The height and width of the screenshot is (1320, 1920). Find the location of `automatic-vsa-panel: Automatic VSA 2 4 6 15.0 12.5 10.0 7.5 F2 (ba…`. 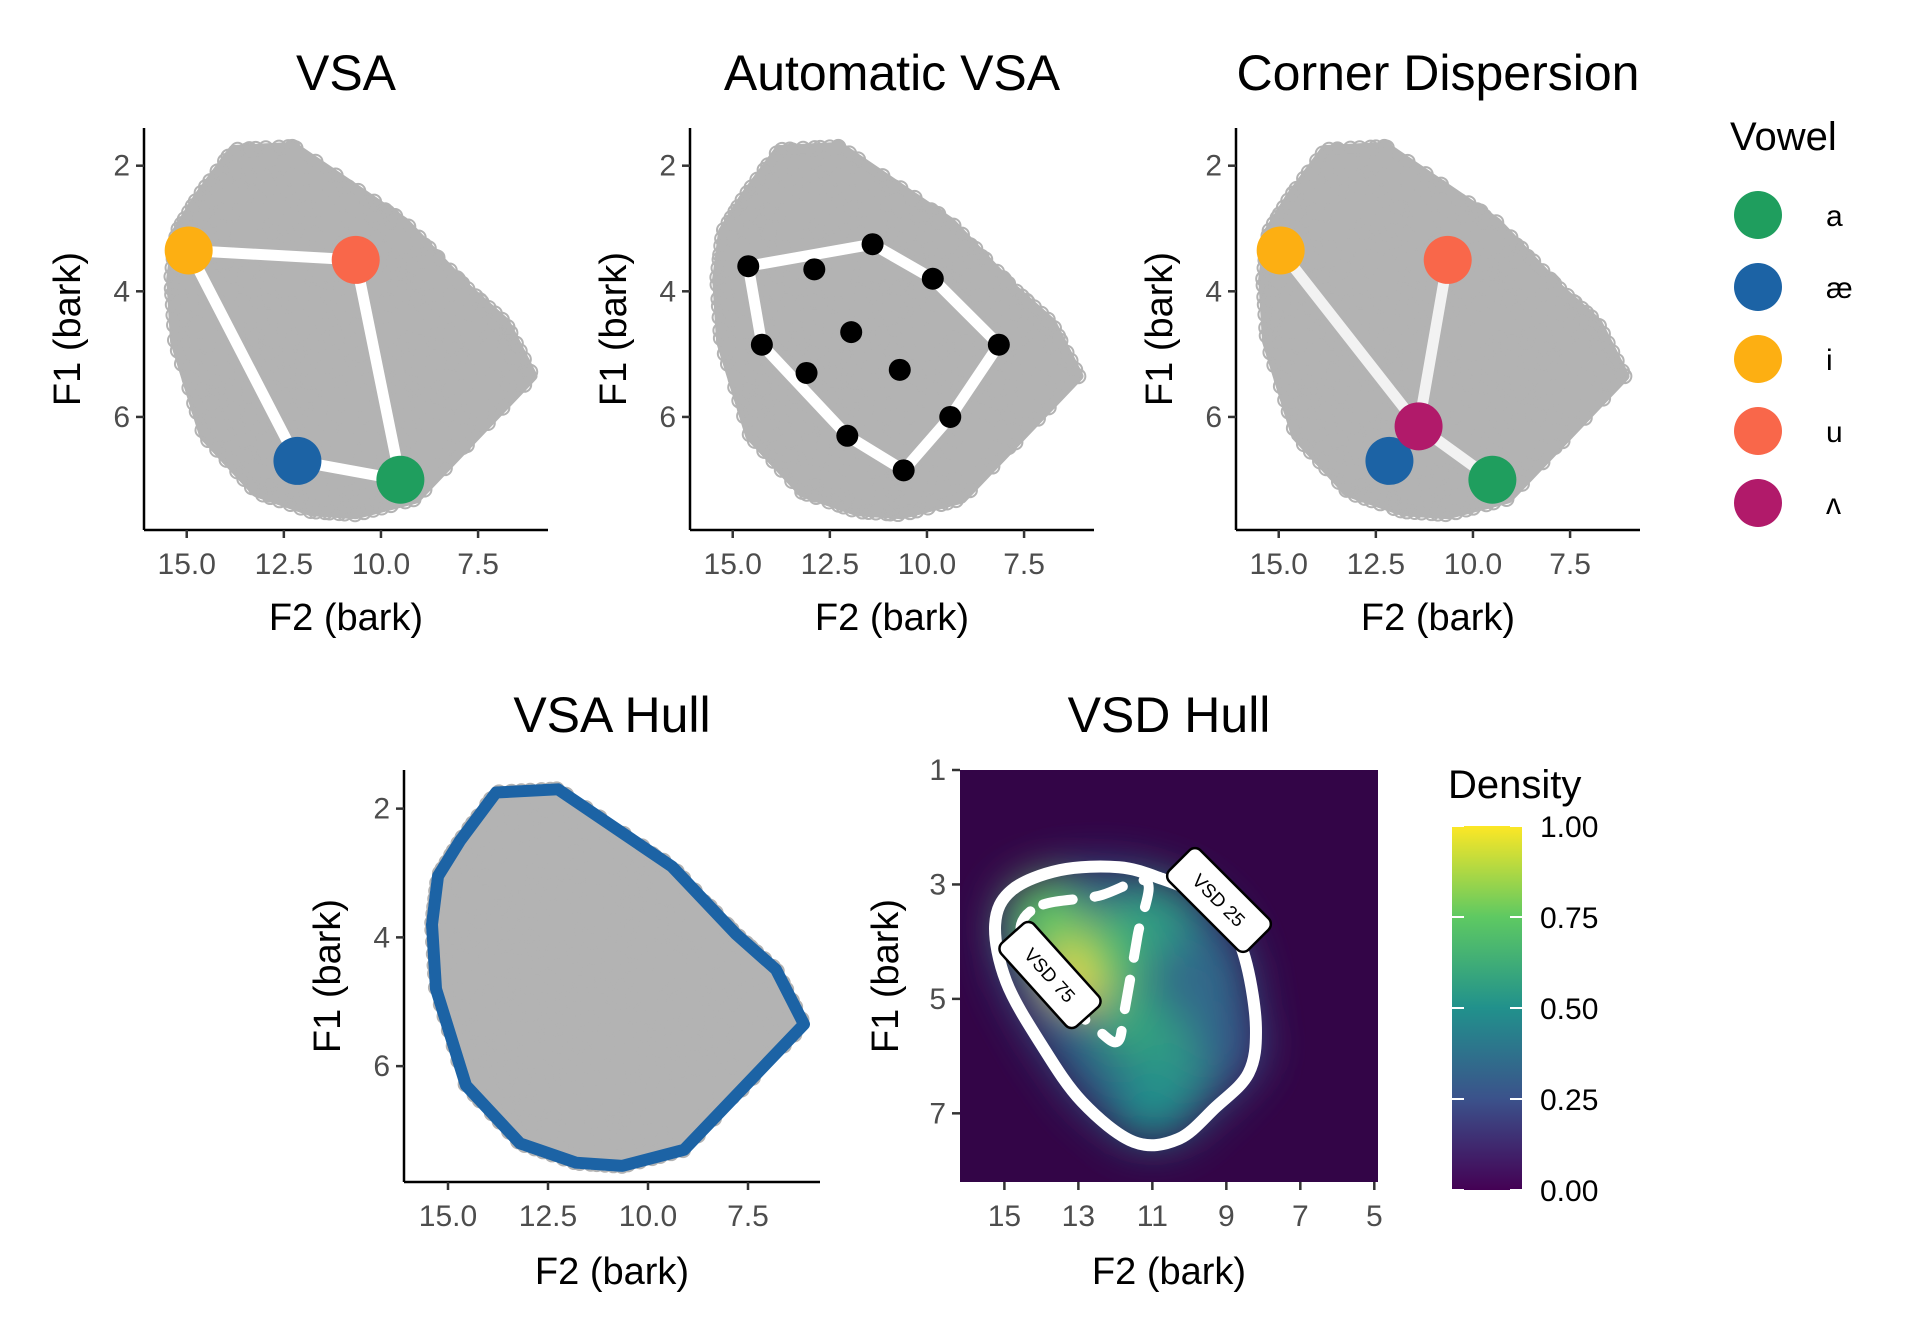

automatic-vsa-panel: Automatic VSA 2 4 6 15.0 12.5 10.0 7.5 F2 (ba… is located at coordinates (843, 342).